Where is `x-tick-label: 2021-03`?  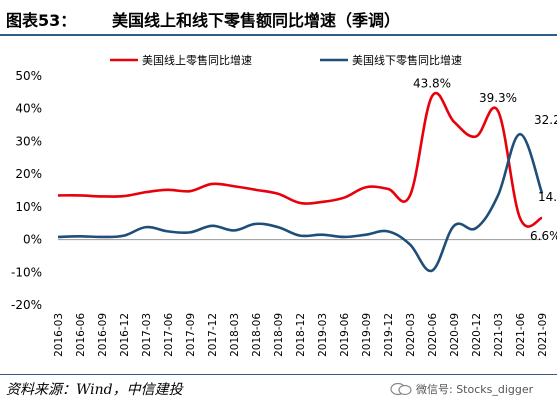 x-tick-label: 2021-03 is located at coordinates (499, 335).